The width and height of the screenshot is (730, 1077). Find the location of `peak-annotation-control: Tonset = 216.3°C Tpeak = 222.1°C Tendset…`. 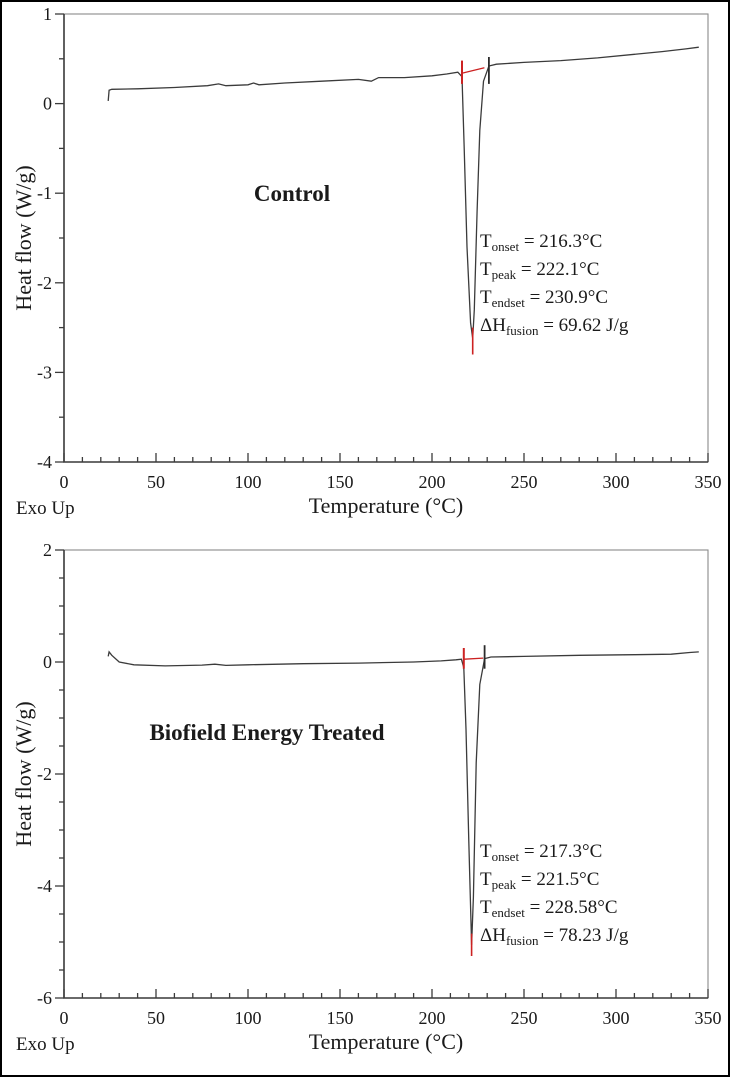

peak-annotation-control: Tonset = 216.3°C Tpeak = 222.1°C Tendset… is located at coordinates (554, 284).